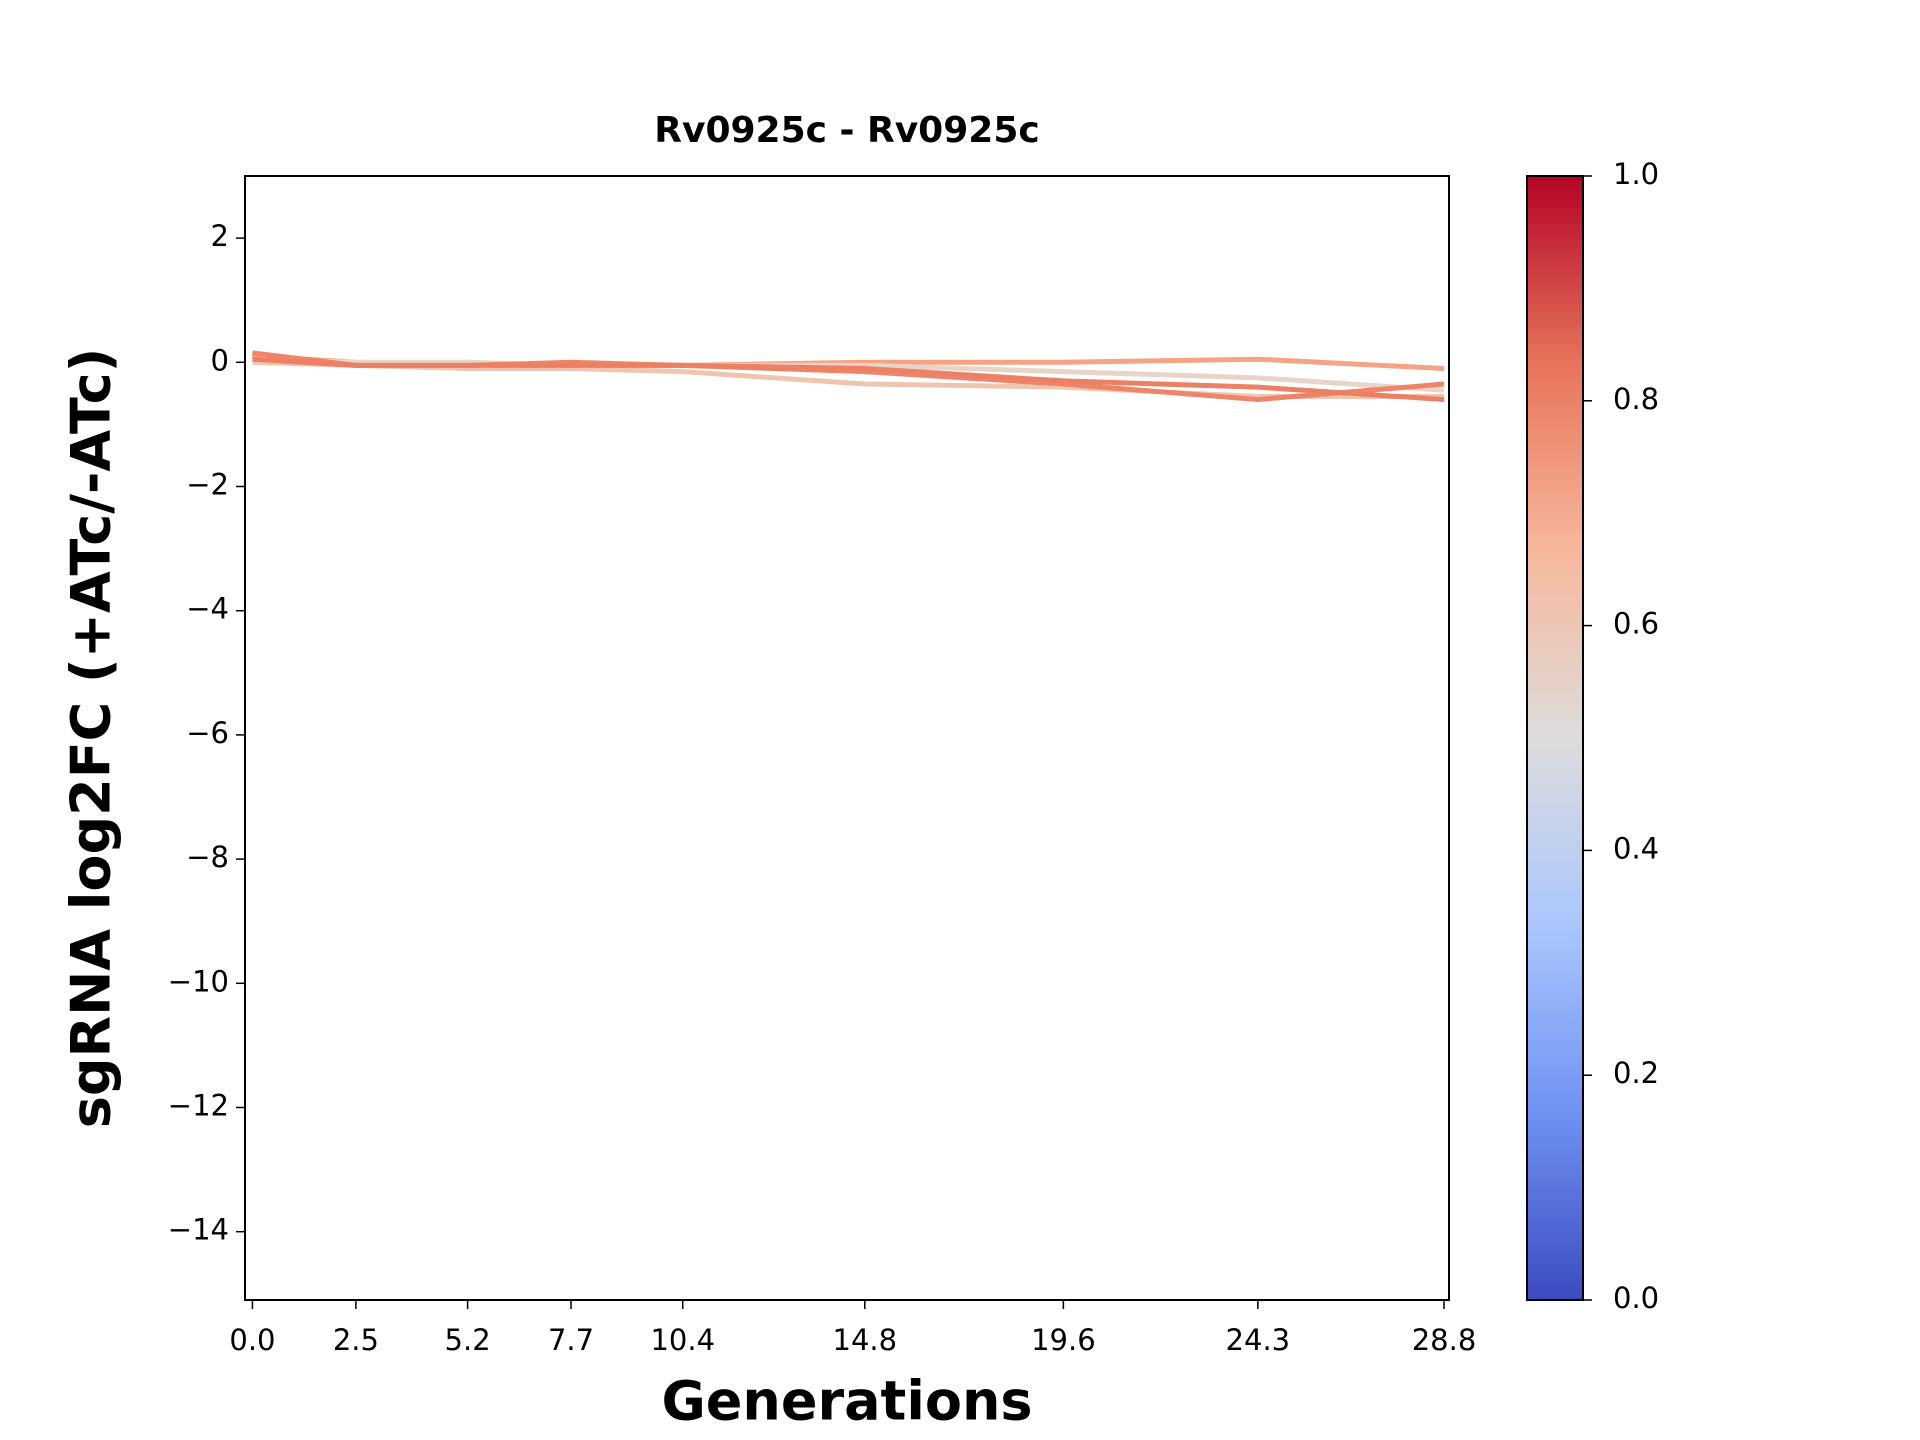  Describe the element at coordinates (1636, 624) in the screenshot. I see `colorbar-tick-label: 0.6` at that location.